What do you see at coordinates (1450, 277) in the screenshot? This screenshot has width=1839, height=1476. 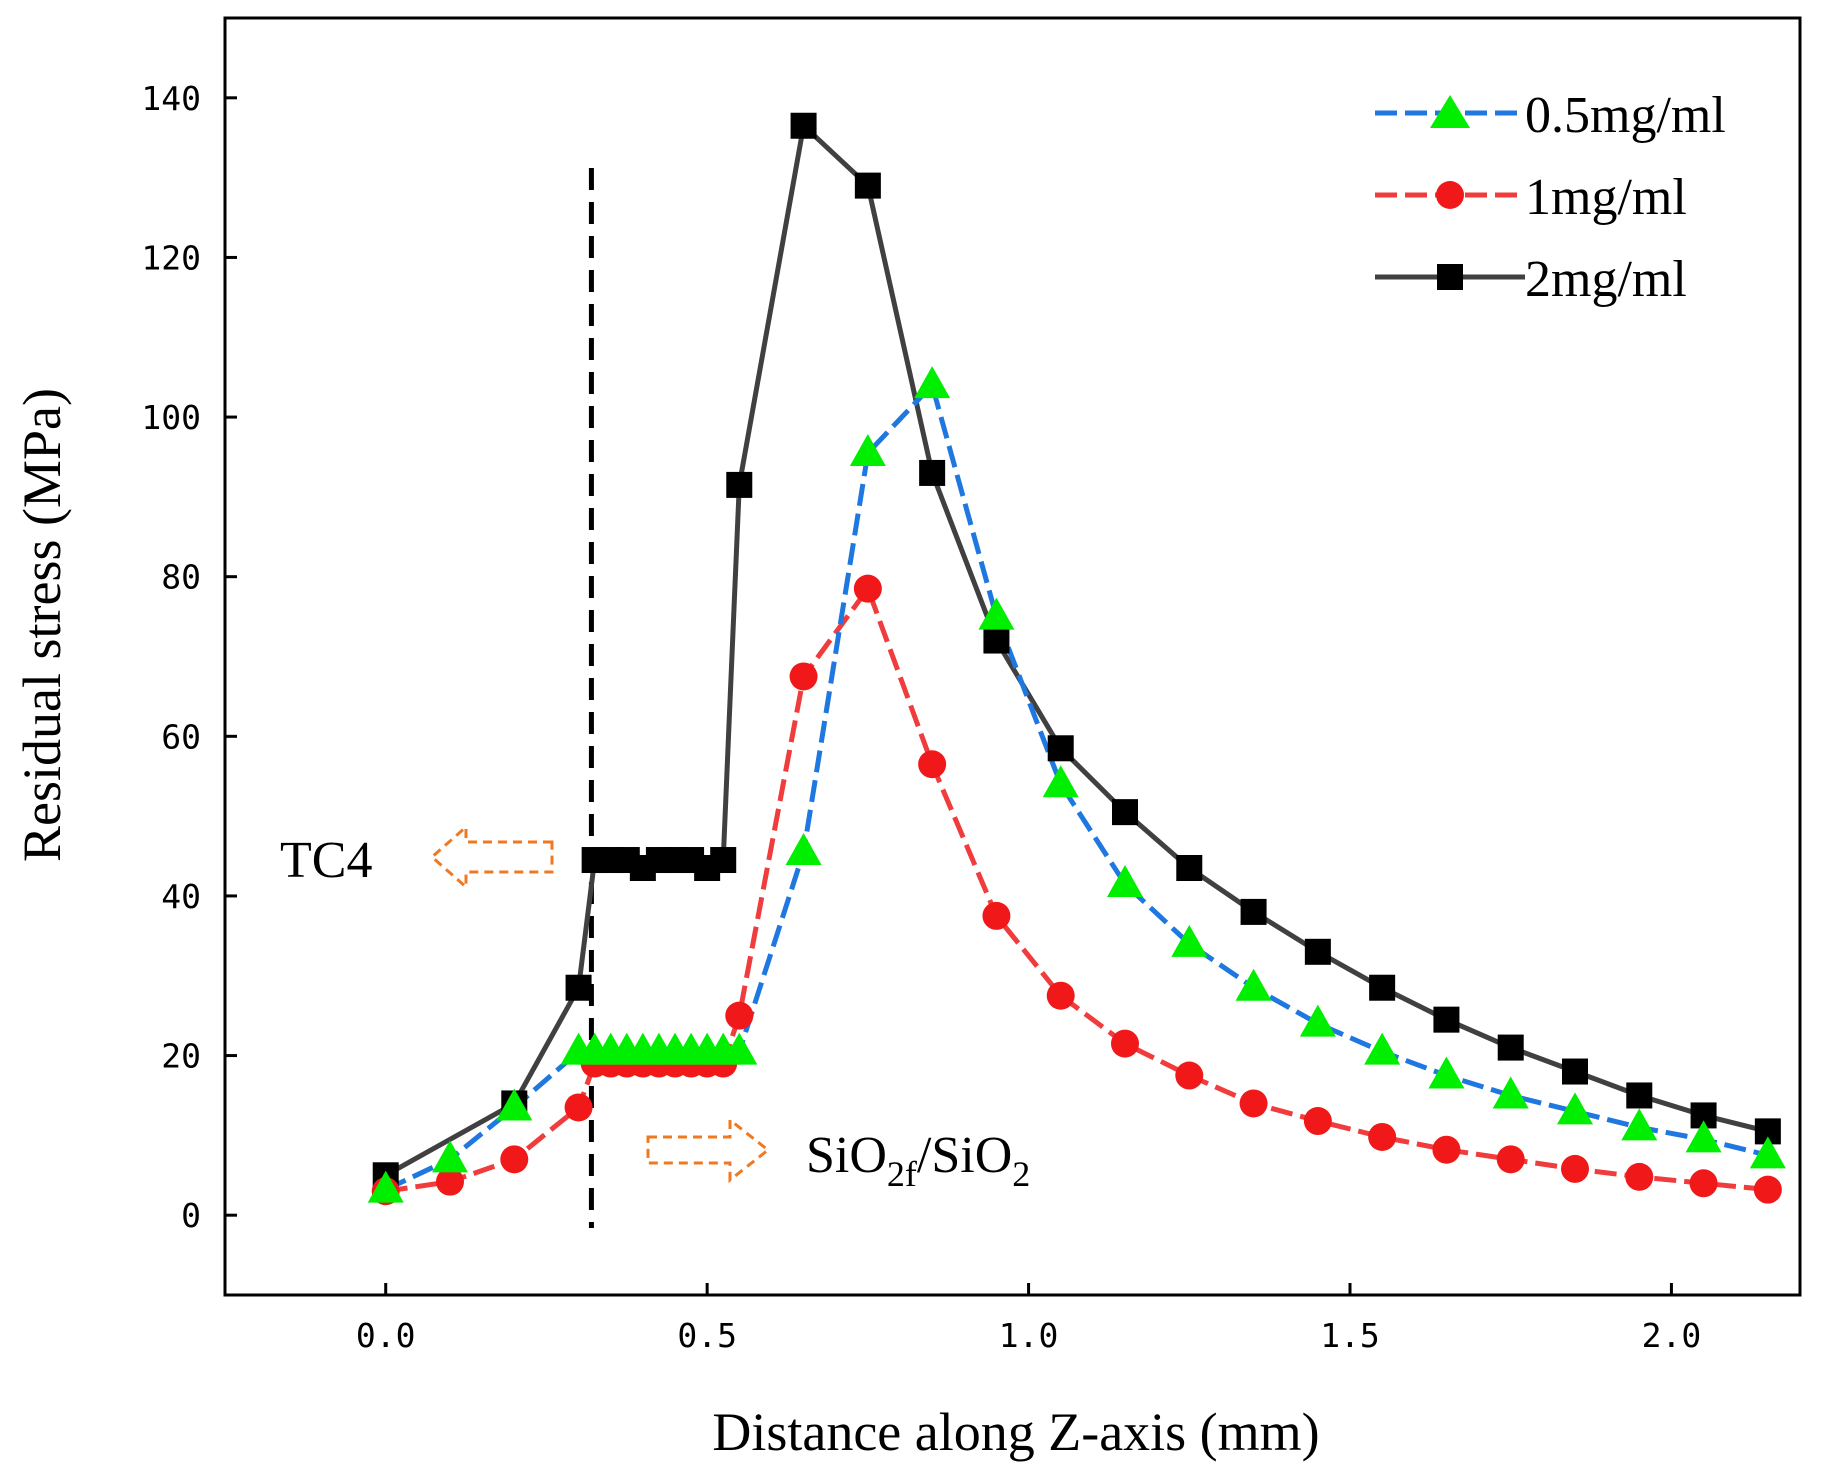 I see `square-marker-icon` at bounding box center [1450, 277].